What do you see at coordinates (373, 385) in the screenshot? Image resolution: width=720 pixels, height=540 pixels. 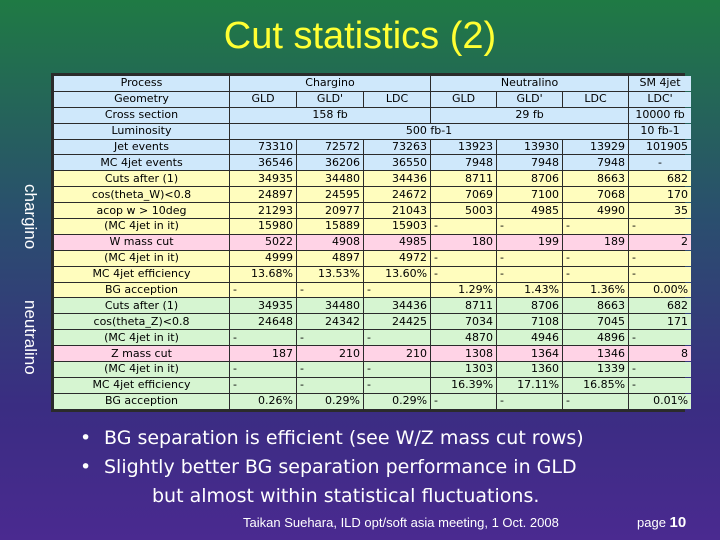 I see `neutralino-cut-row: MC 4jet efficiency - - -16.39% 17.11% 16.85% -` at bounding box center [373, 385].